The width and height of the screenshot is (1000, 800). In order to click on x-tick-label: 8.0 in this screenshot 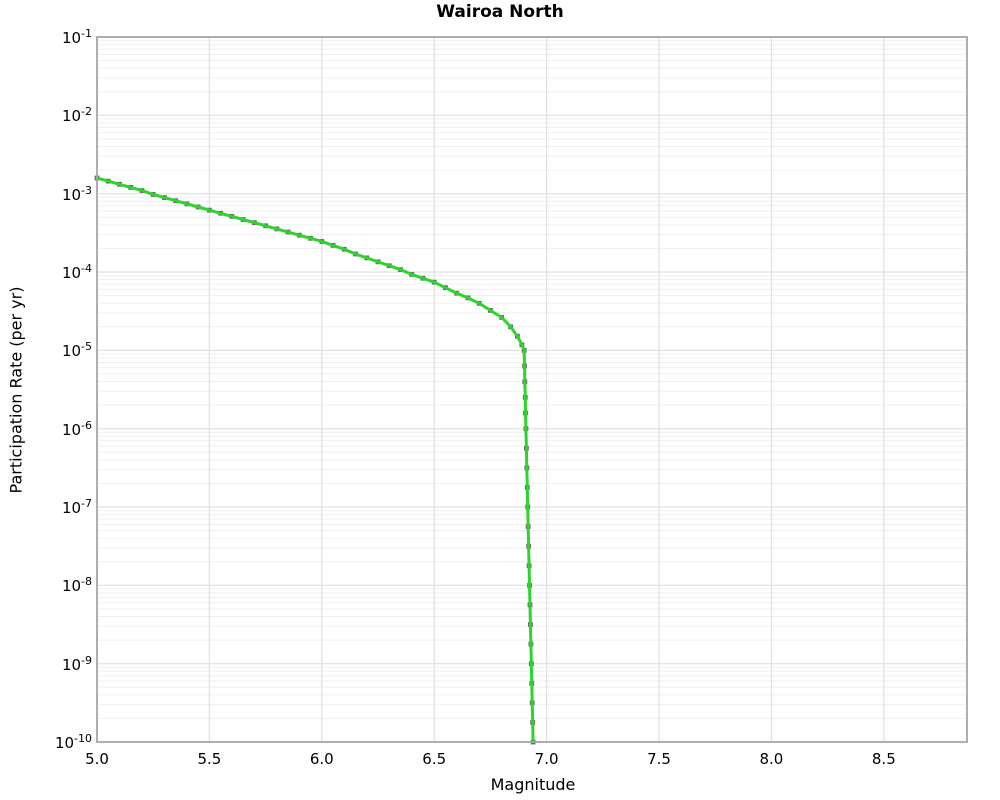, I will do `click(771, 759)`.